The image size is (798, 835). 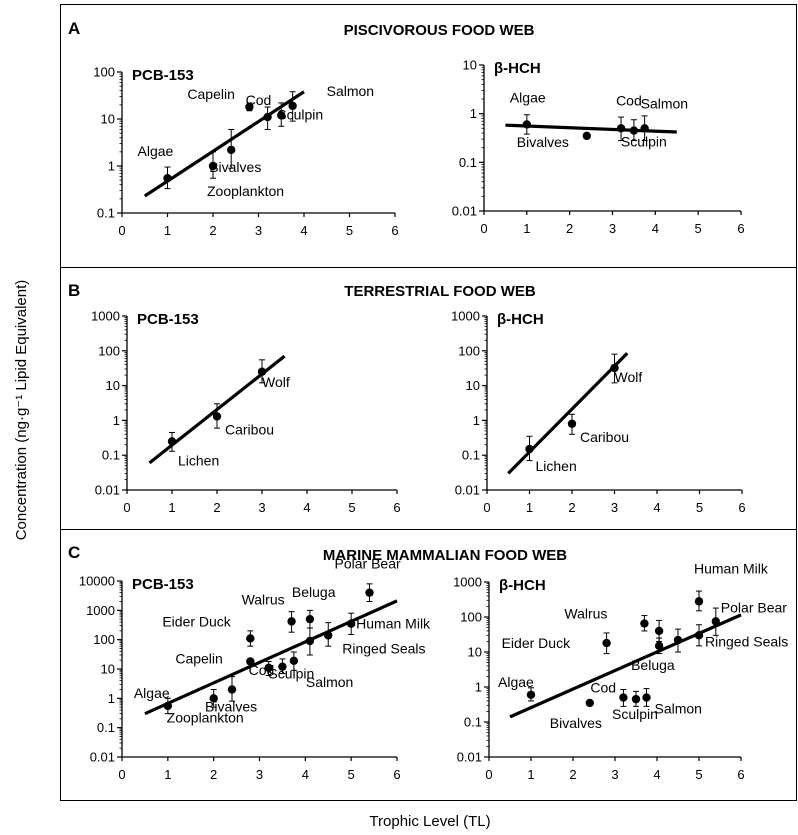 I want to click on plot-6-point-label: Cod, so click(x=603, y=688).